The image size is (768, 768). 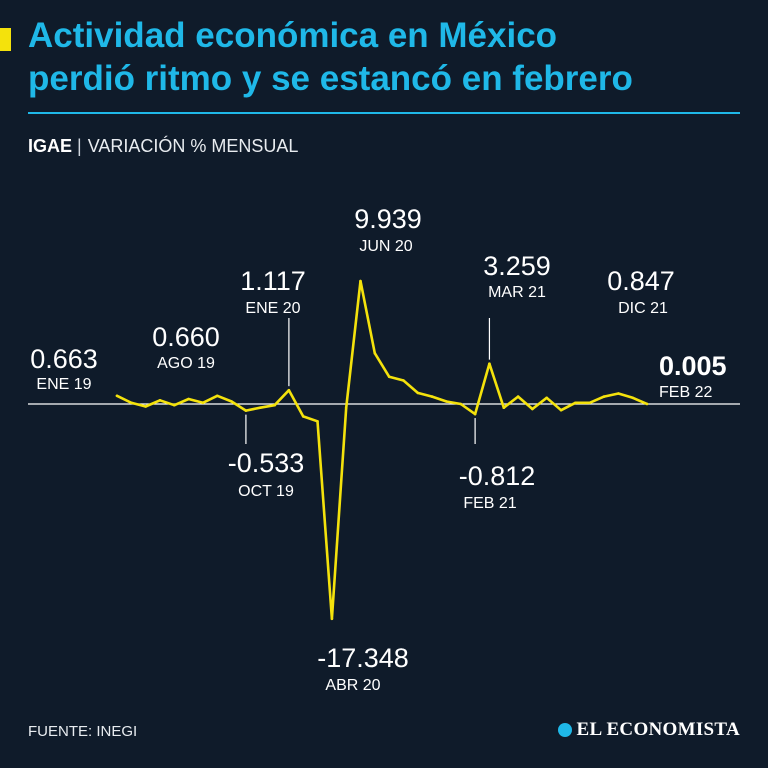 I want to click on data-label-period-abr-20: ABR 20, so click(x=352, y=685).